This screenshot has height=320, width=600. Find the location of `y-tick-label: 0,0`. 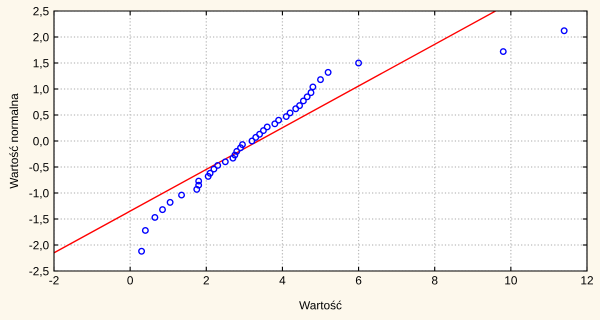

y-tick-label: 0,0 is located at coordinates (41, 142).